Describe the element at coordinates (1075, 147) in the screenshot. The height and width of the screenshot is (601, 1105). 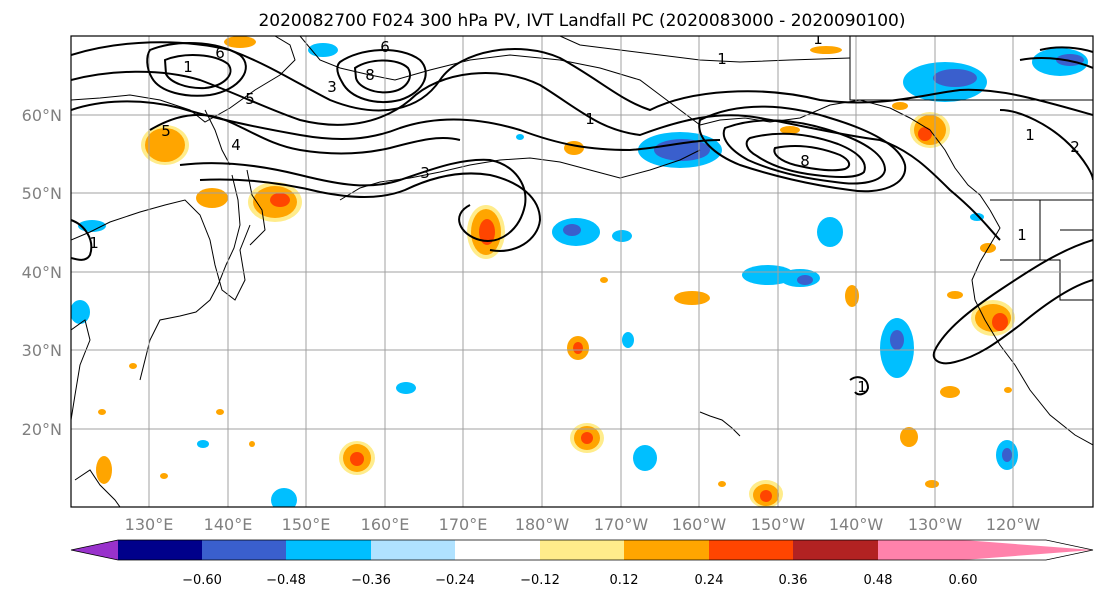
I see `contour-label: 2` at that location.